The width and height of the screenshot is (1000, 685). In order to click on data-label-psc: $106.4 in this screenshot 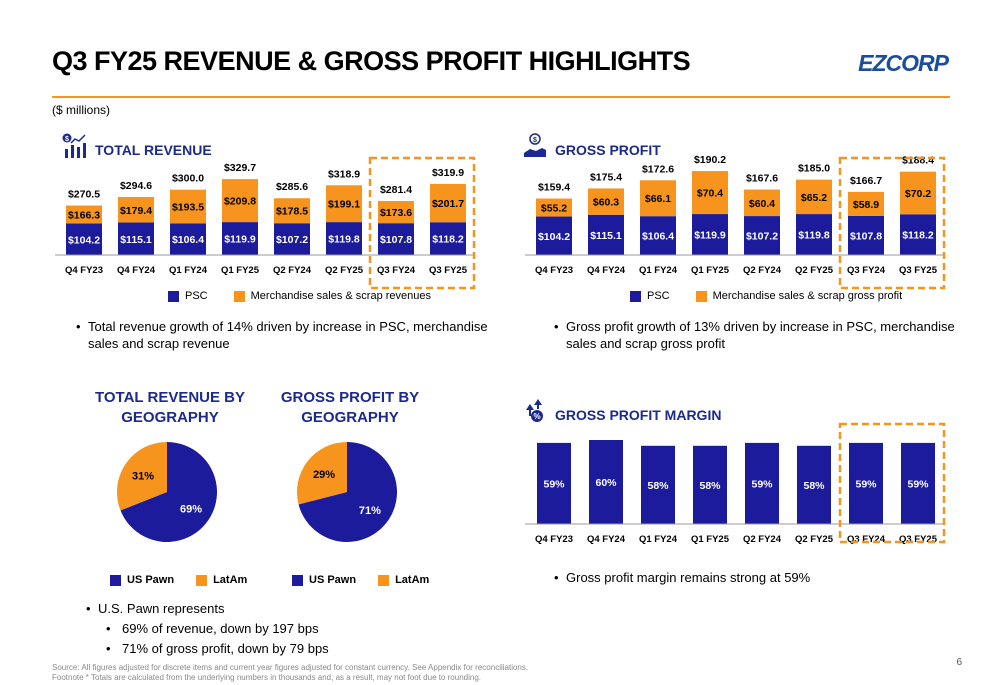, I will do `click(658, 237)`.